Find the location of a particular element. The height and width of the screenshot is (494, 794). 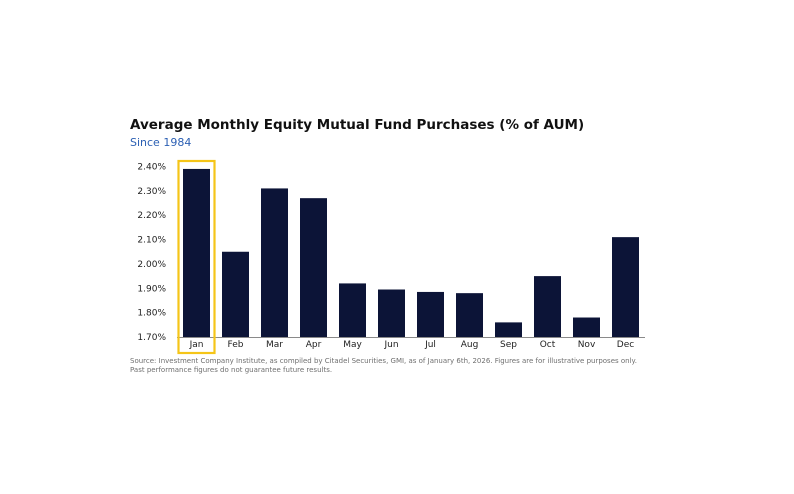

bar-apr is located at coordinates (313, 267).